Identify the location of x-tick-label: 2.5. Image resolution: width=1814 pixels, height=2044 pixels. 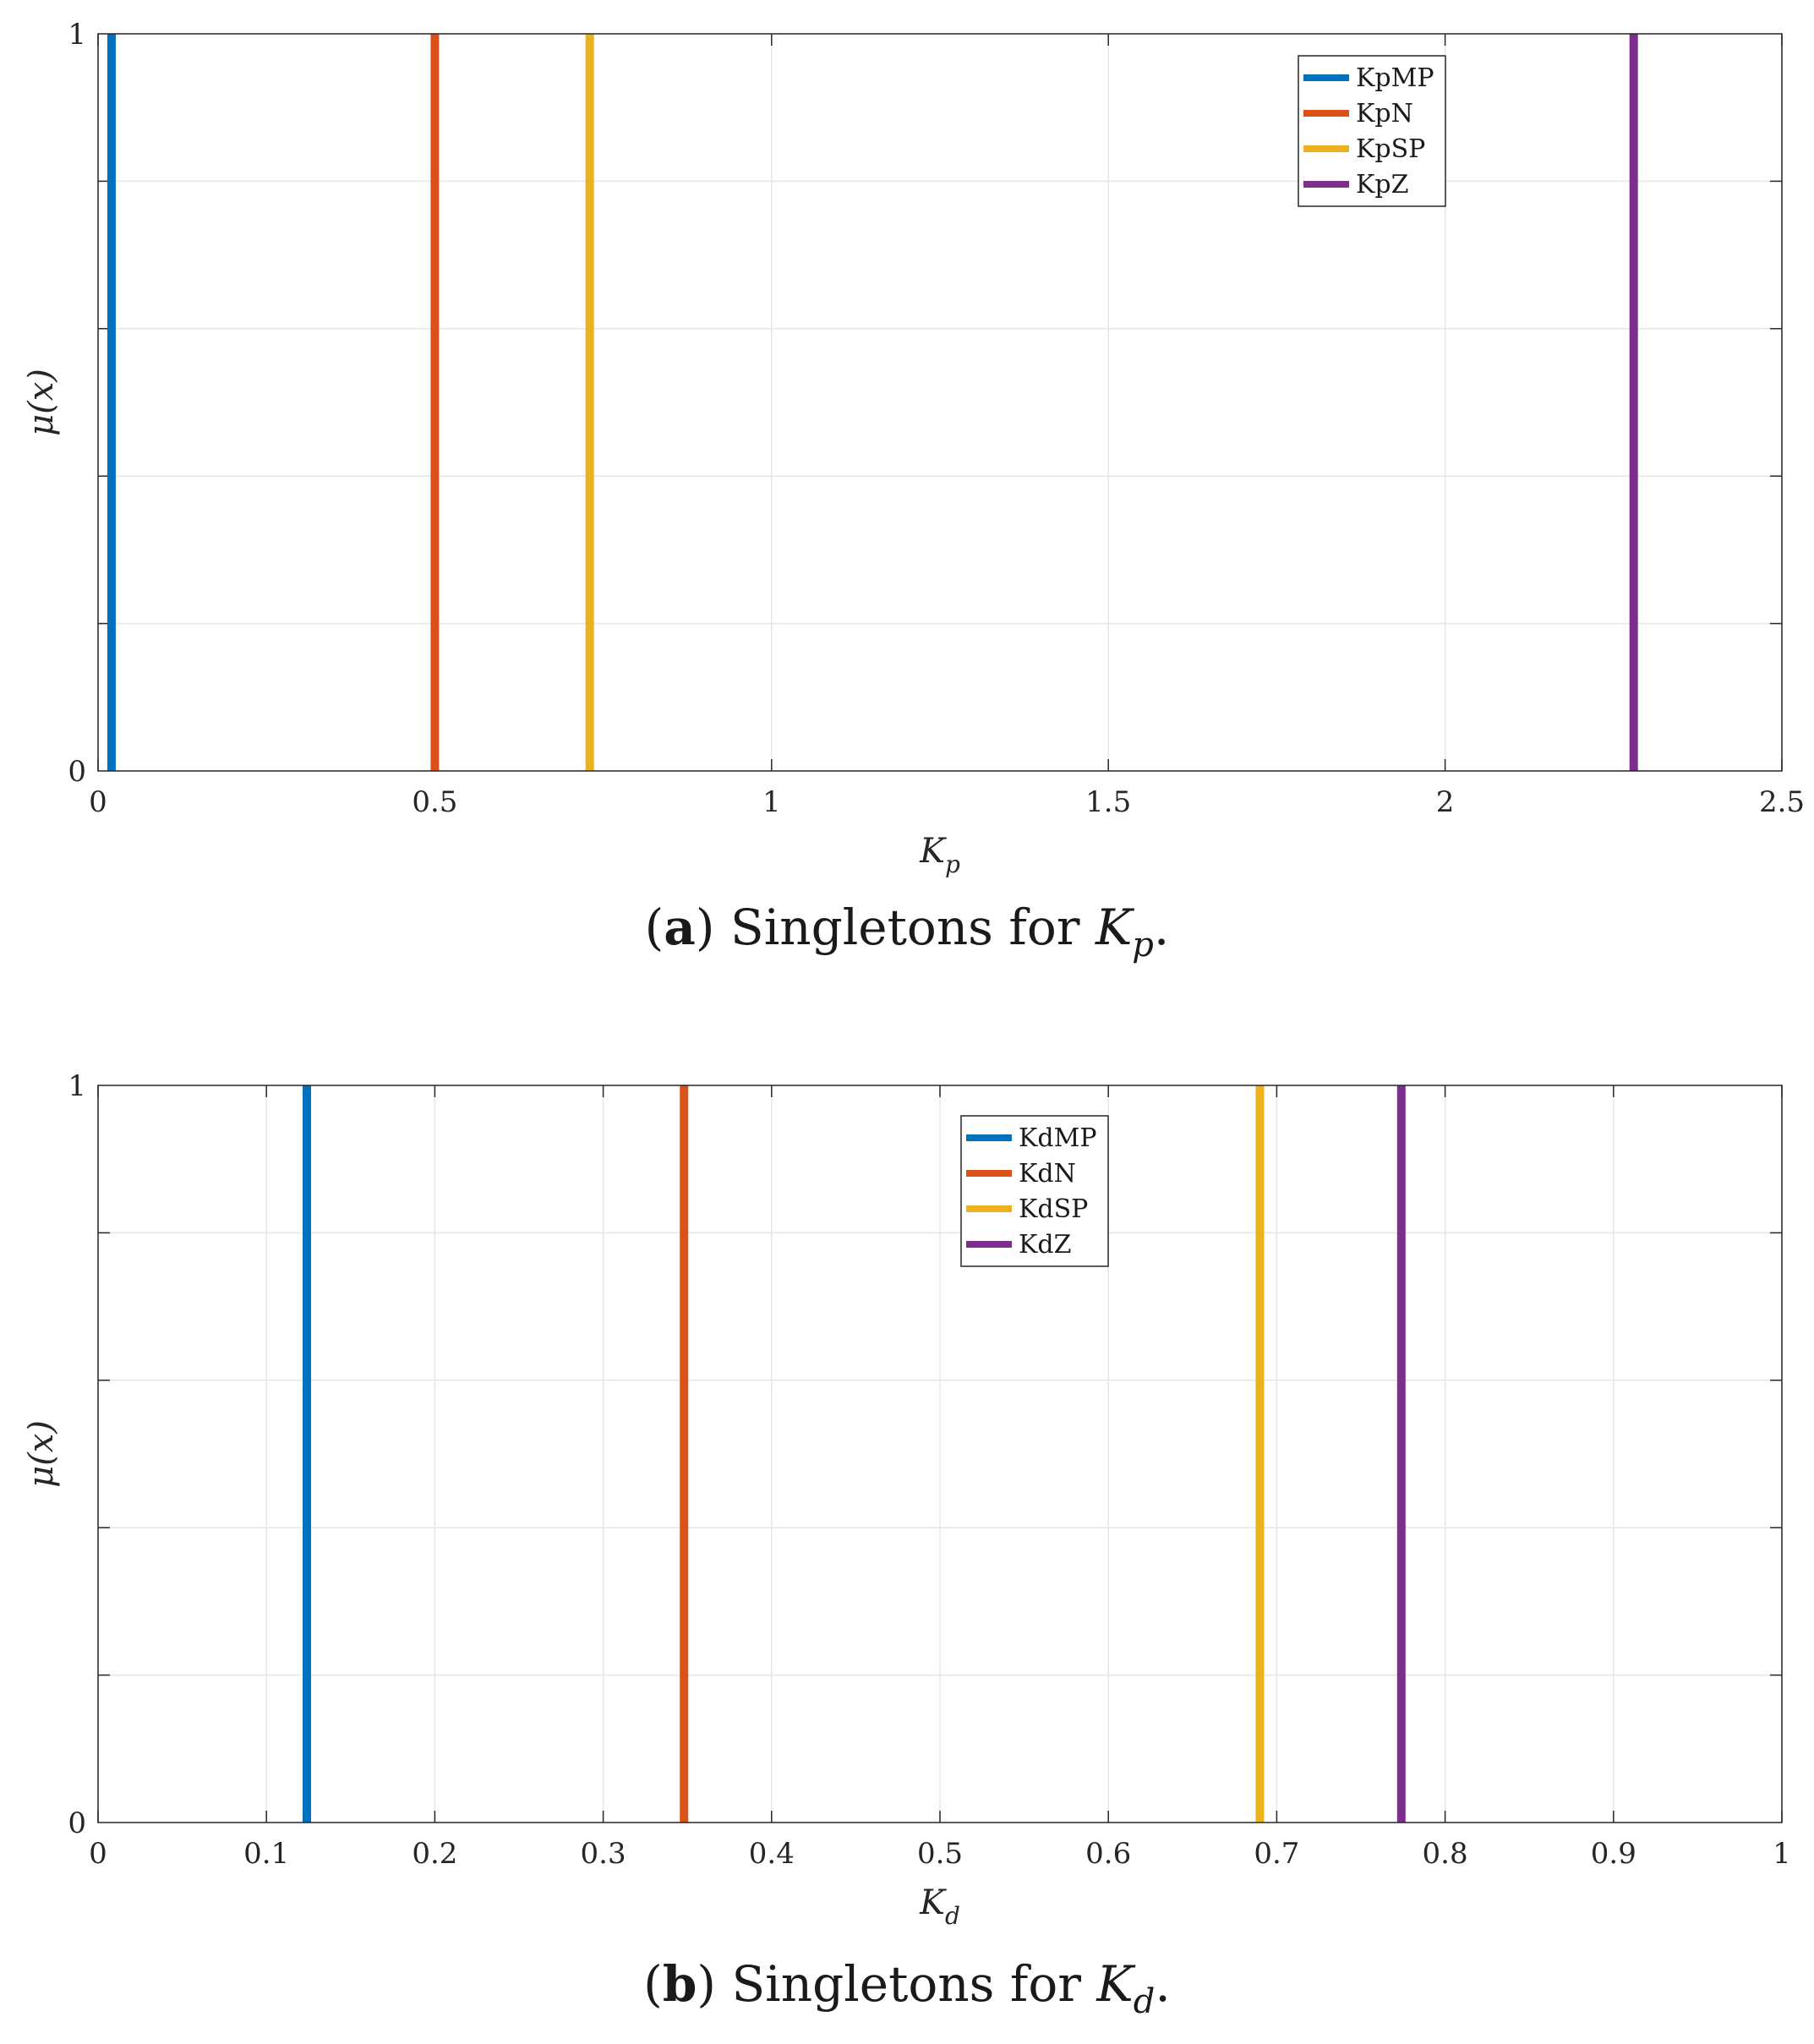
(1782, 802).